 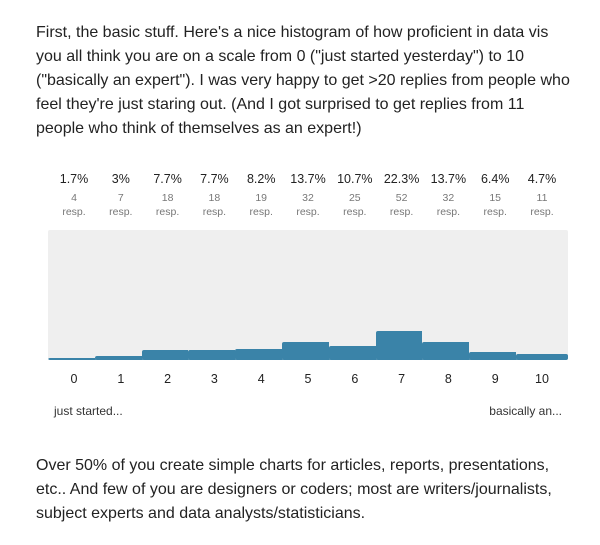 I want to click on x-tick-label: 0, so click(x=74, y=379).